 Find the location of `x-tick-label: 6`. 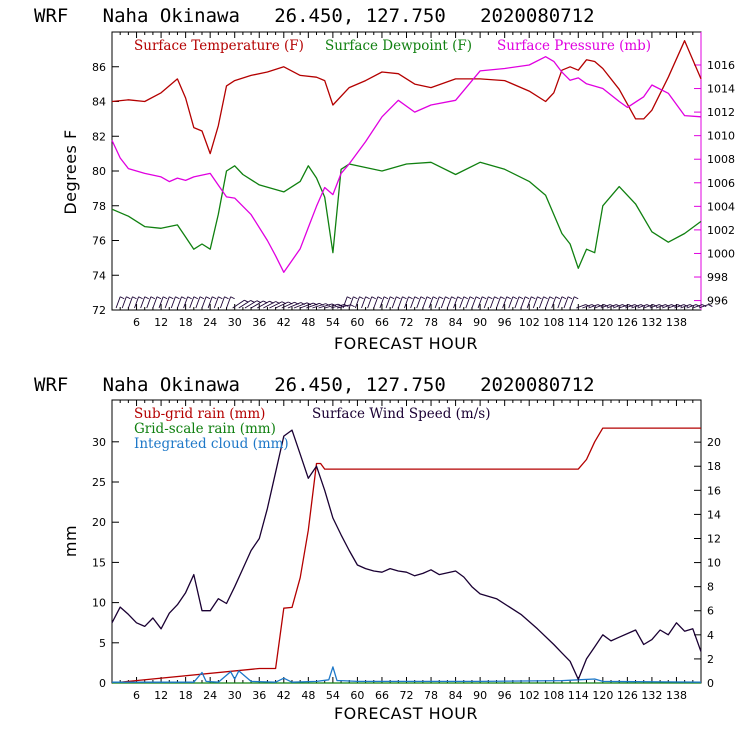

x-tick-label: 6 is located at coordinates (136, 322).